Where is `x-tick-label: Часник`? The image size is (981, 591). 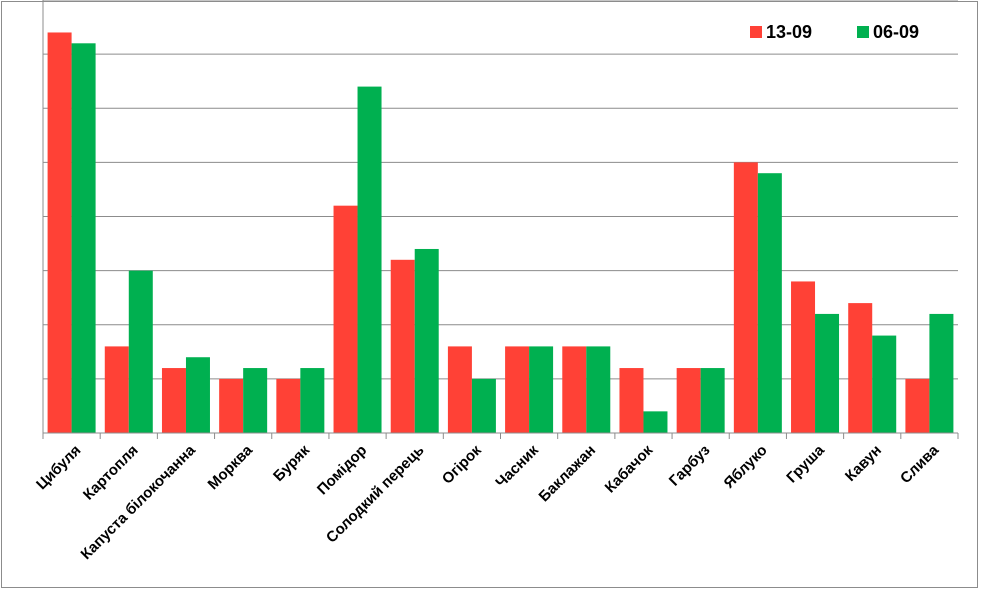
x-tick-label: Часник is located at coordinates (517, 466).